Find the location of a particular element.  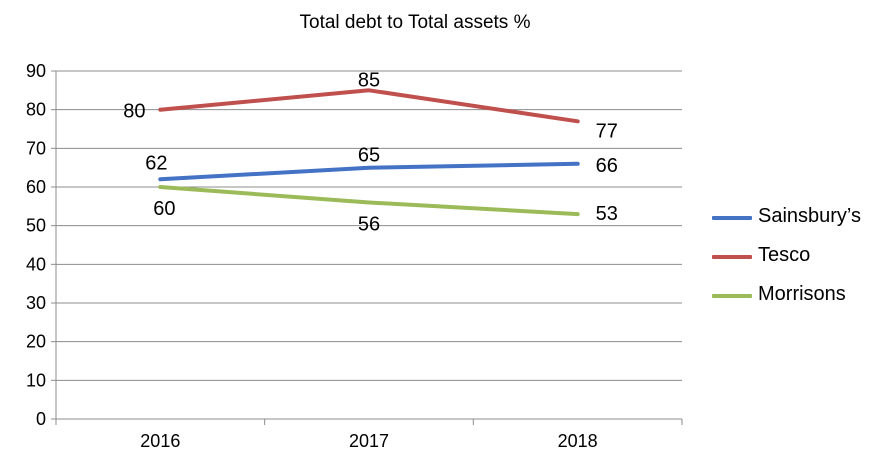

legend-item-morrisons: Morrisons is located at coordinates (792, 296).